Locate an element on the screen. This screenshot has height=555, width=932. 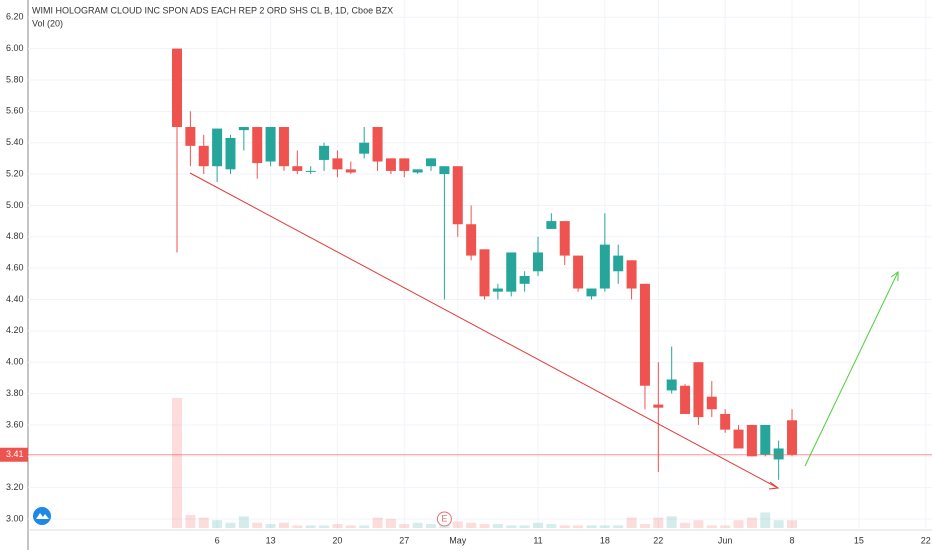
y-tick-label: 3.60 is located at coordinates (15, 424).